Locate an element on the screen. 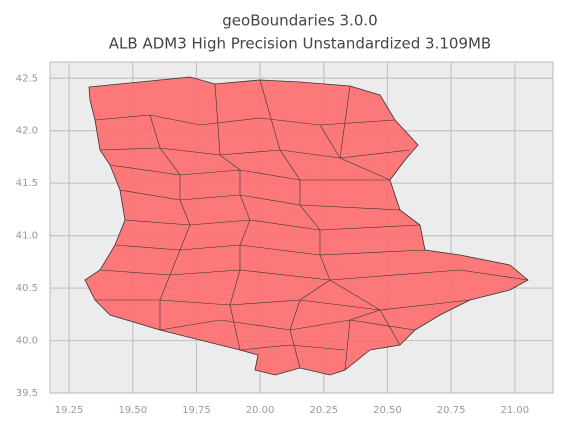 This screenshot has width=566, height=433. y-tick-label: 42.0 is located at coordinates (27, 131).